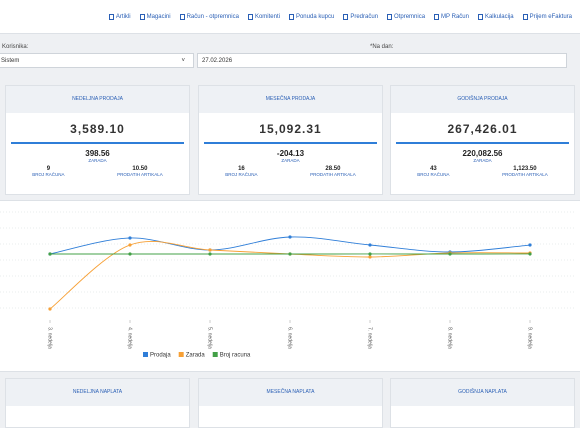  What do you see at coordinates (210, 338) in the screenshot?
I see `x-tick-label: 5. nedelja` at bounding box center [210, 338].